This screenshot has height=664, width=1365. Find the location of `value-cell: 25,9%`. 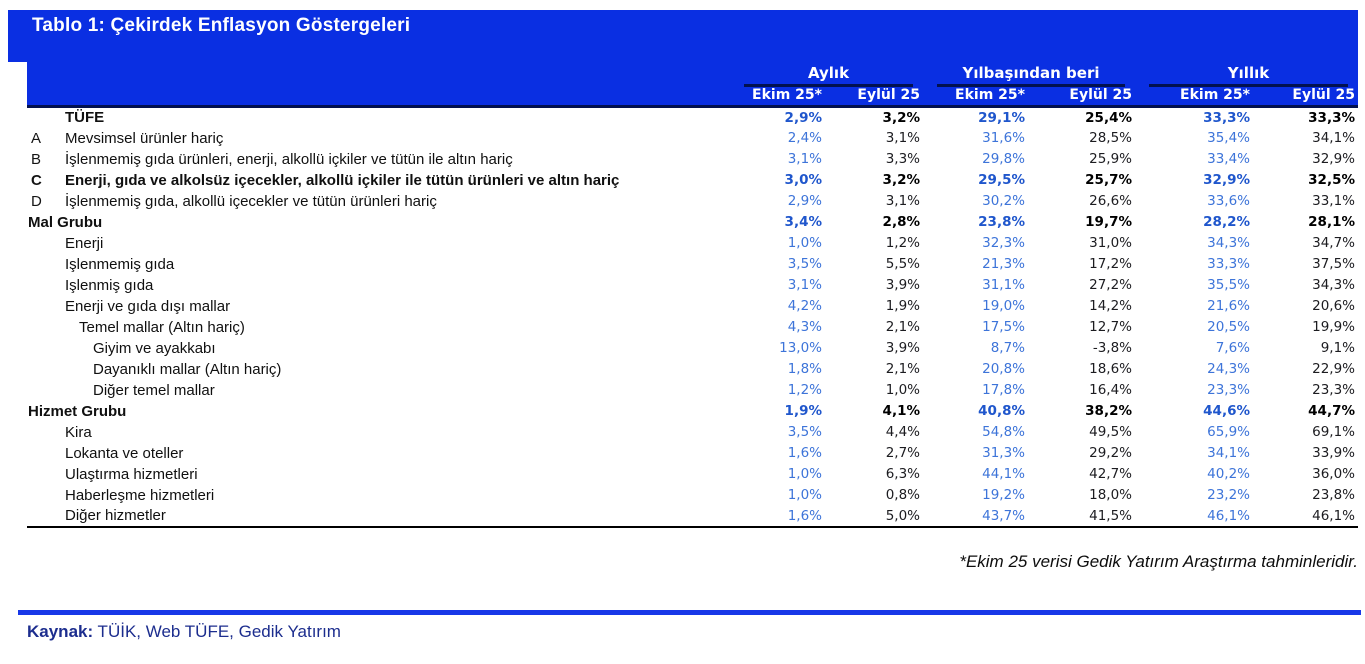

value-cell: 25,9% is located at coordinates (1110, 159).